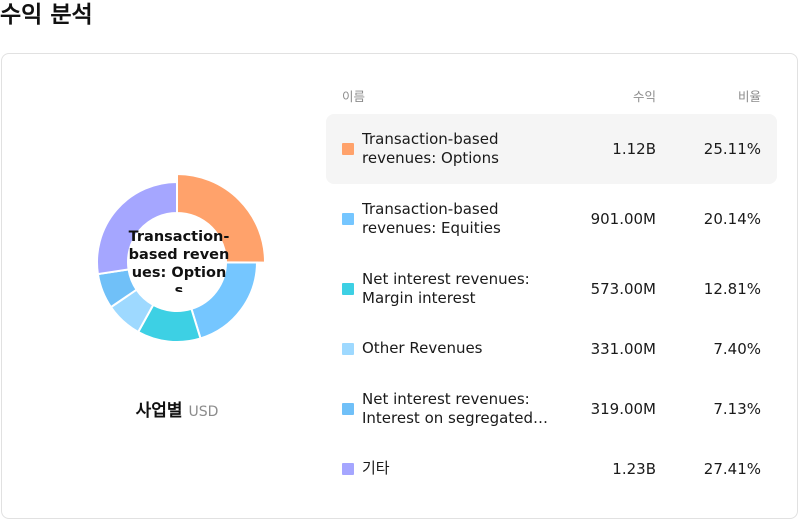  I want to click on row-share: 12.81%, so click(732, 289).